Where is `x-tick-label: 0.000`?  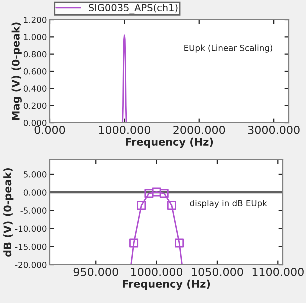 x-tick-label: 0.000 is located at coordinates (50, 130).